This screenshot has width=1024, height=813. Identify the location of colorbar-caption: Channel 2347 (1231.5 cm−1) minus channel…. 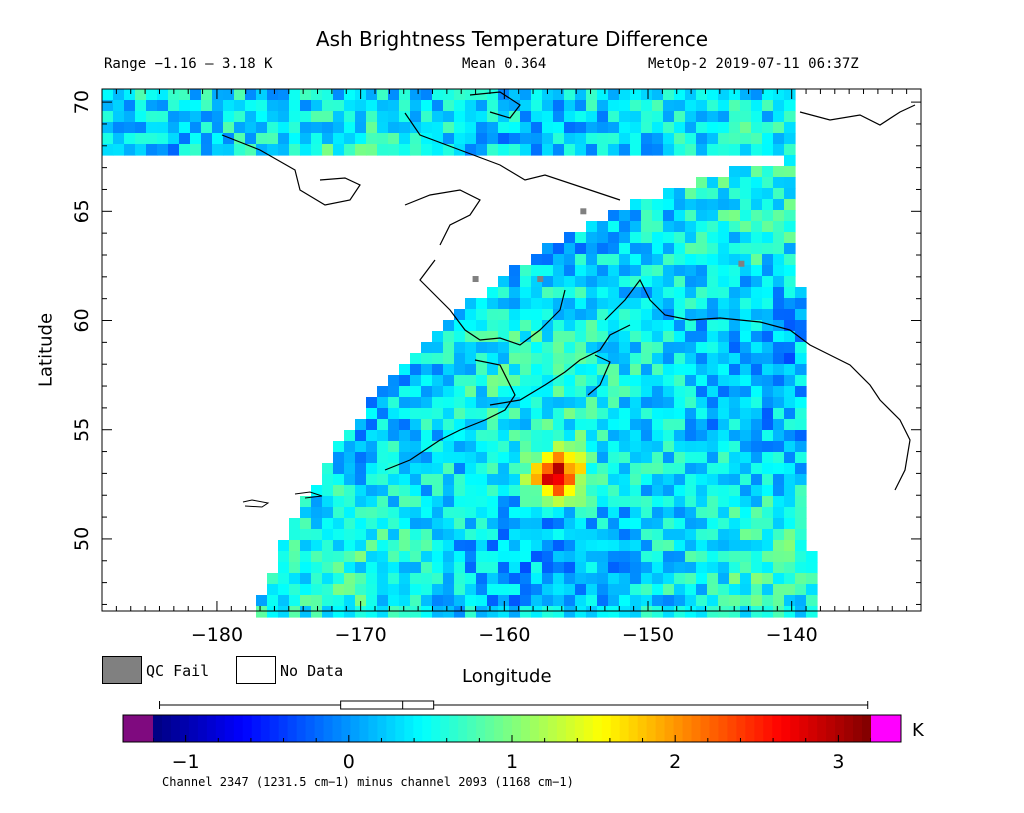
(368, 782).